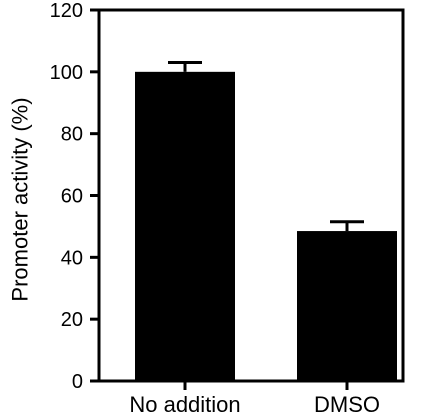 This screenshot has width=423, height=416. Describe the element at coordinates (254, 404) in the screenshot. I see `x-category-labels: No addition DMSO` at that location.